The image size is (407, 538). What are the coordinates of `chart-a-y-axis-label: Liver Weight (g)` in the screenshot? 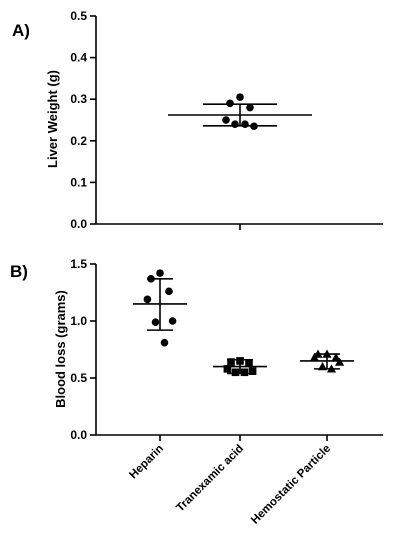 It's located at (52, 119).